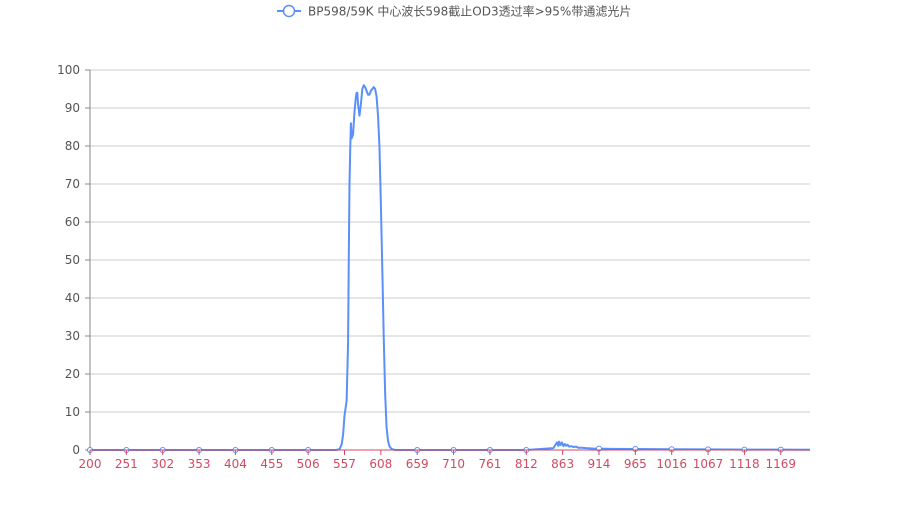 The height and width of the screenshot is (505, 900). Describe the element at coordinates (68, 70) in the screenshot. I see `y-tick-label: 100` at that location.